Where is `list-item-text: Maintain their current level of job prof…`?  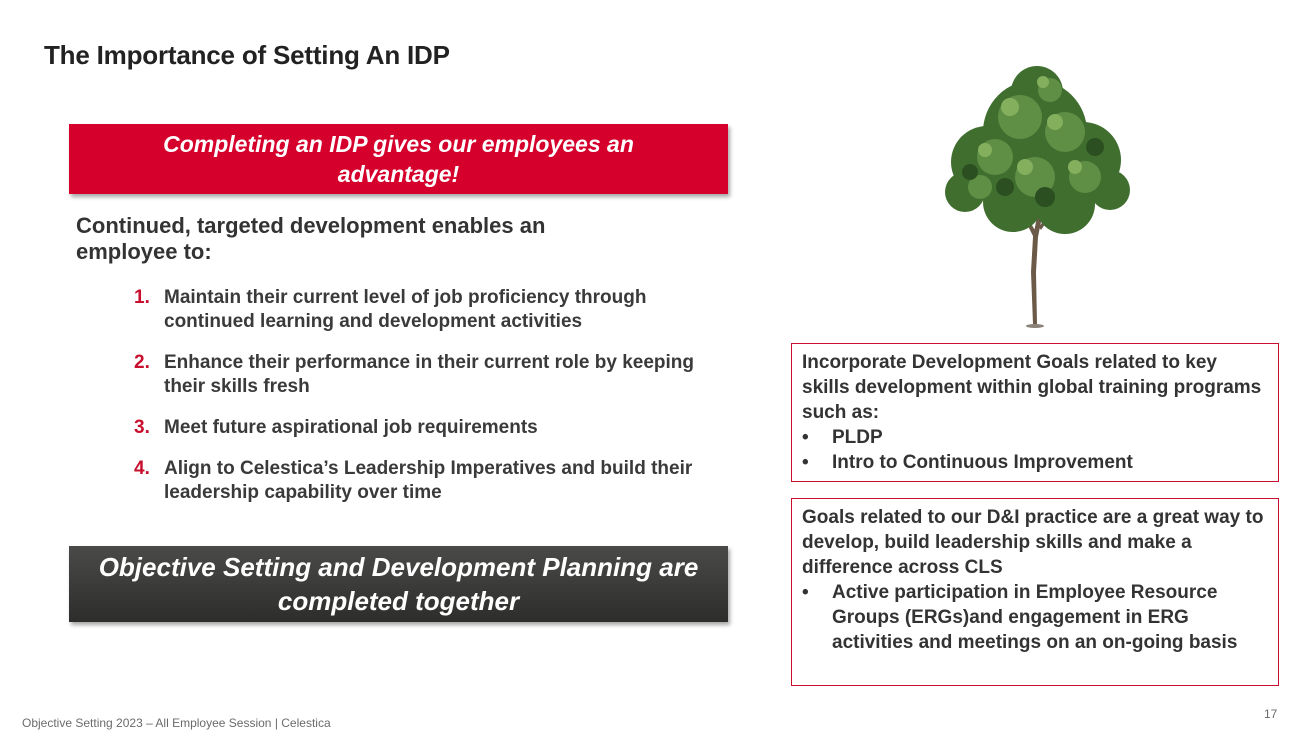 list-item-text: Maintain their current level of job prof… is located at coordinates (405, 309).